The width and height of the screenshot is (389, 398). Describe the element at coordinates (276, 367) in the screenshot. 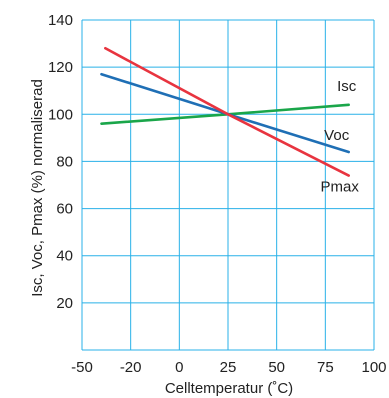

I see `x-tick-label: 50` at that location.